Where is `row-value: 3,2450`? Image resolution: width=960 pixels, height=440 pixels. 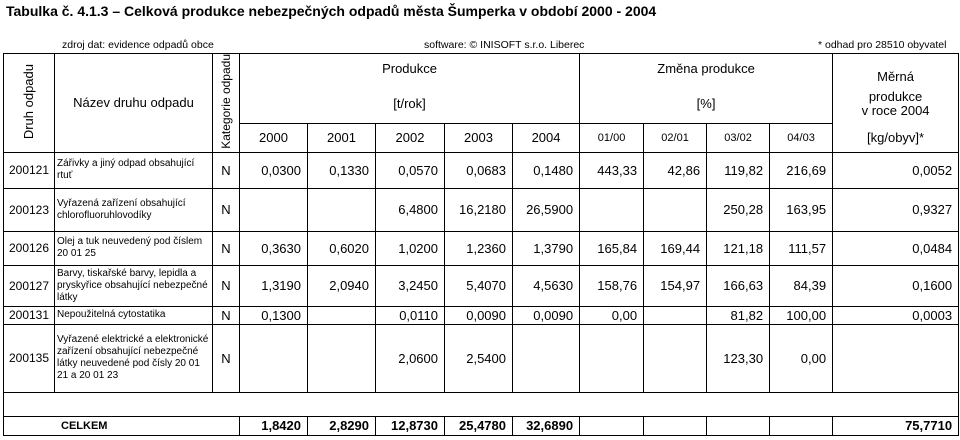 row-value: 3,2450 is located at coordinates (410, 285).